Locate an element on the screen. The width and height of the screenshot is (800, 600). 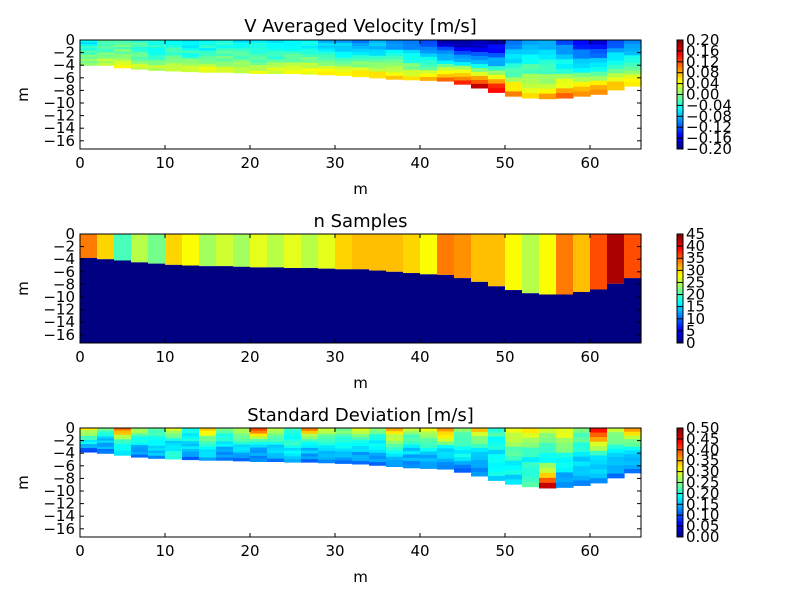
y-tick-label: −8 is located at coordinates (64, 478).